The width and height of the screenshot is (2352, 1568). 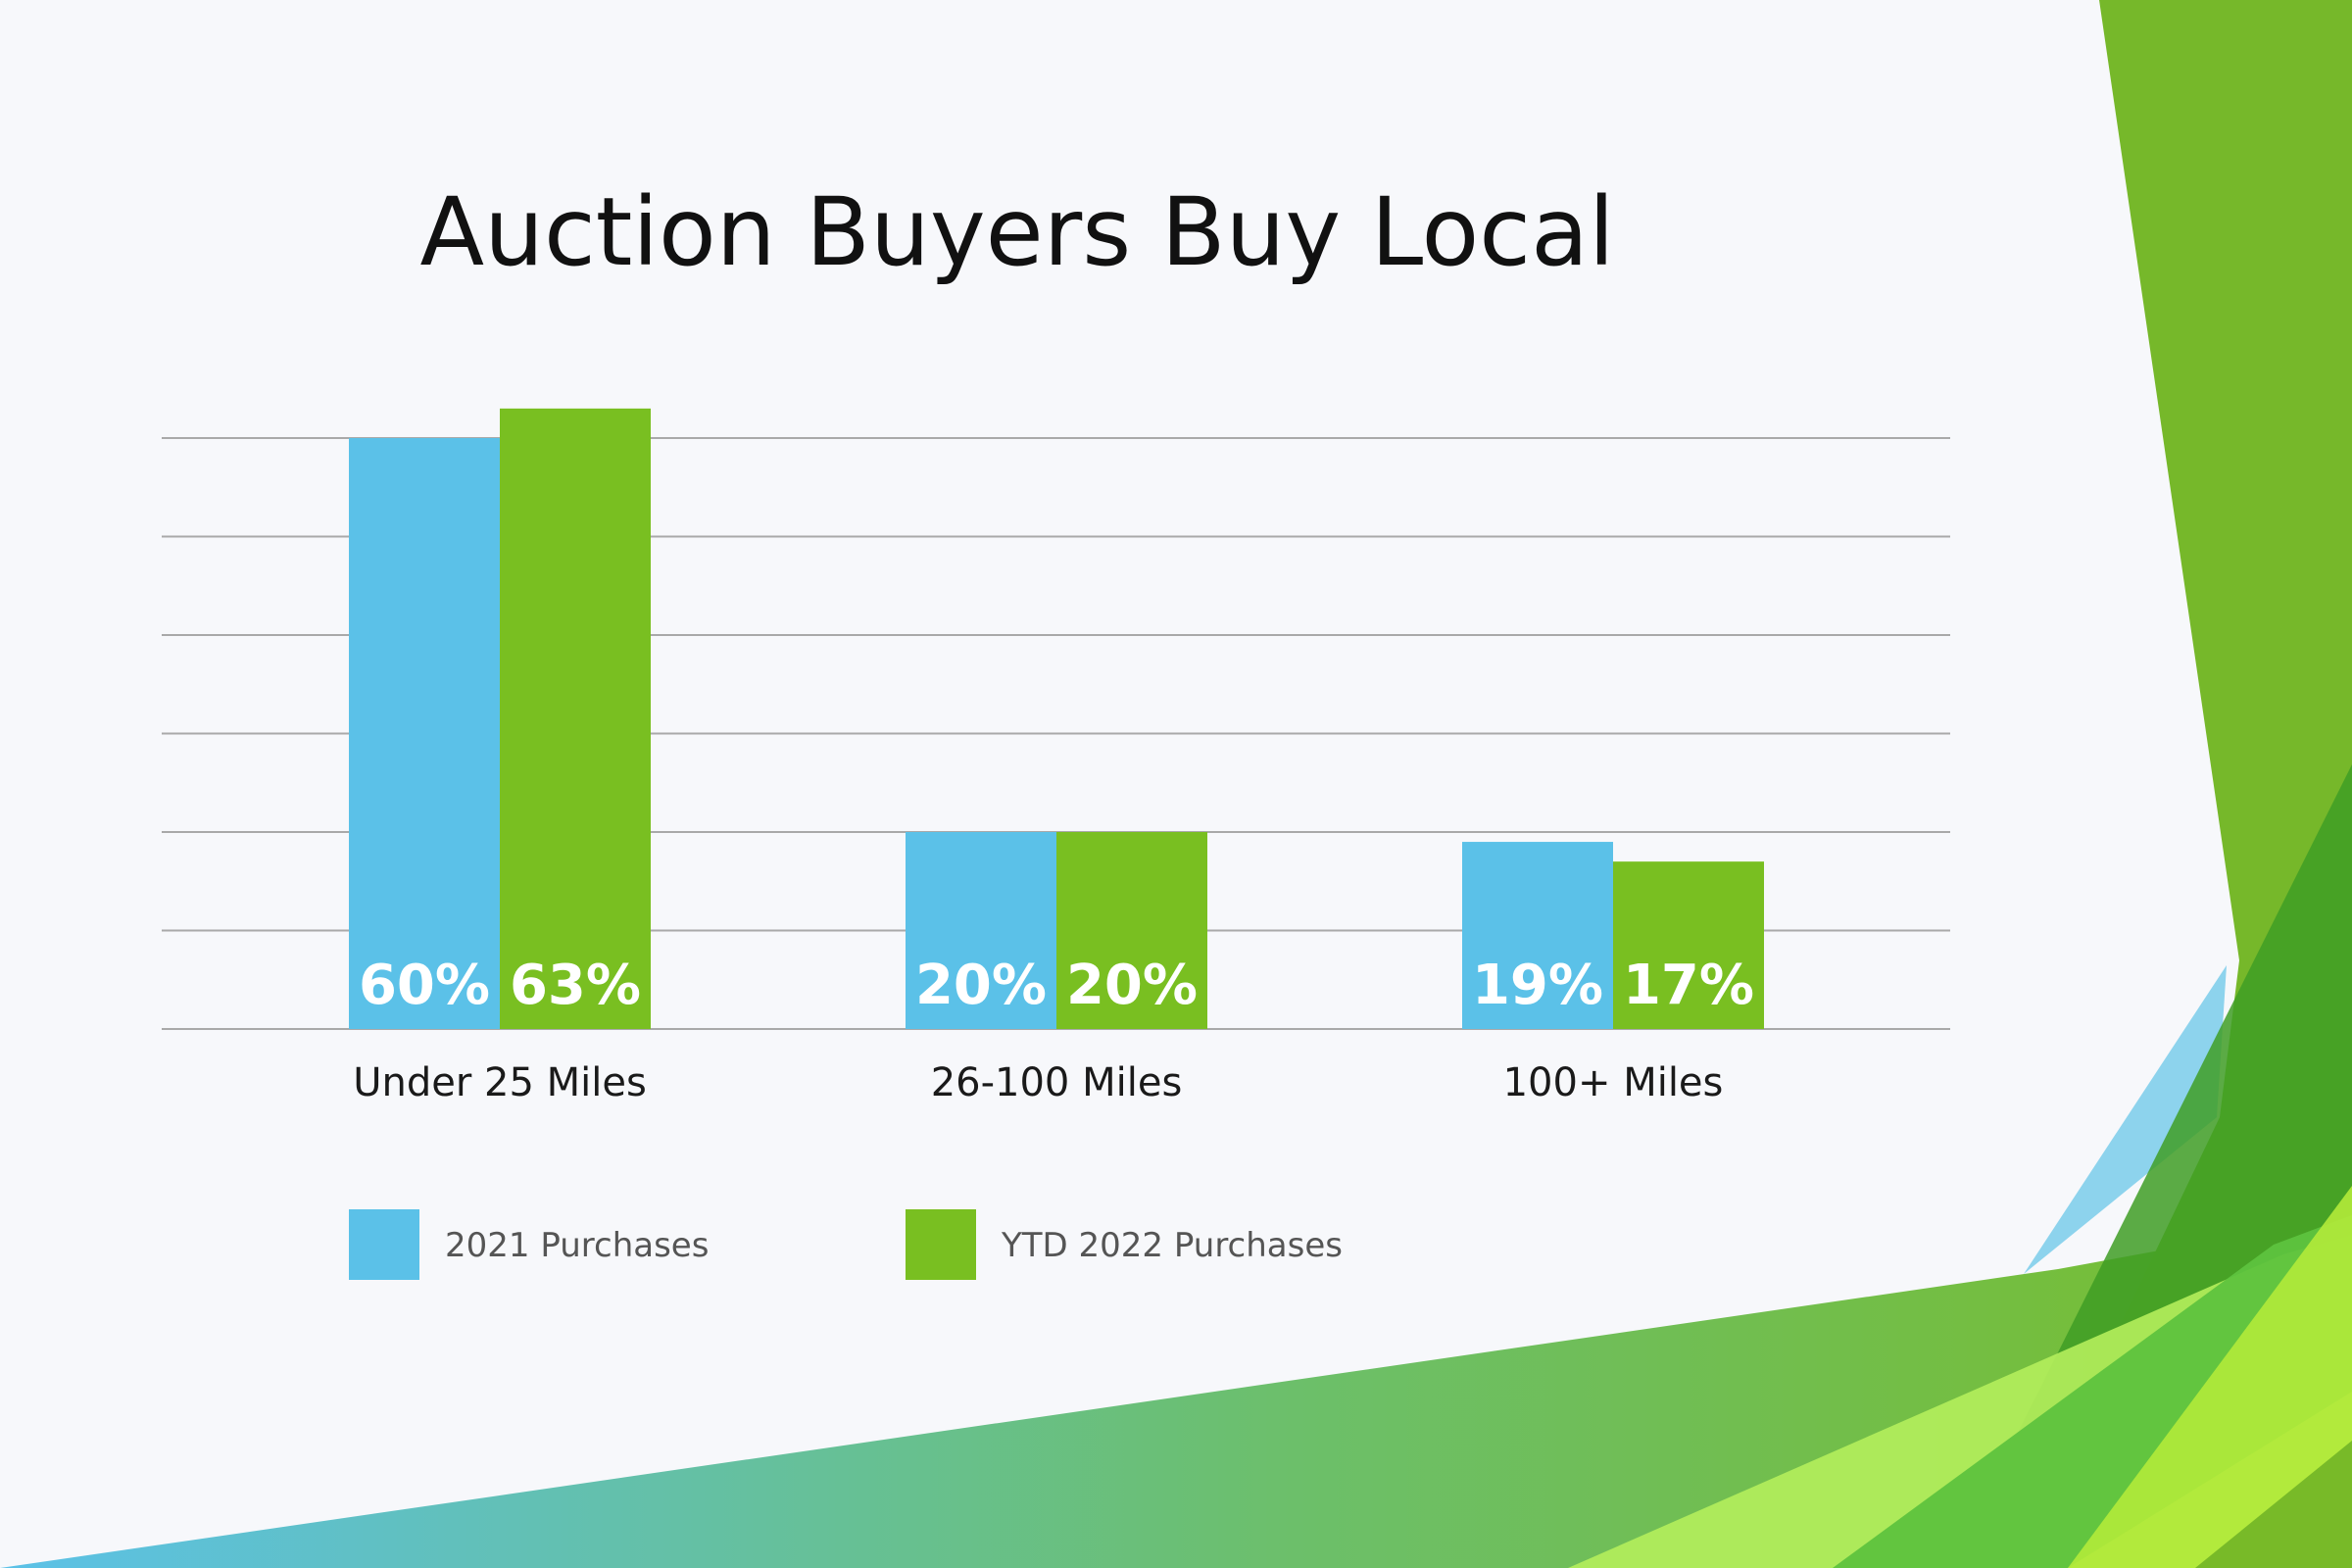 I want to click on lime-wedge-right, so click(x=2210, y=1377).